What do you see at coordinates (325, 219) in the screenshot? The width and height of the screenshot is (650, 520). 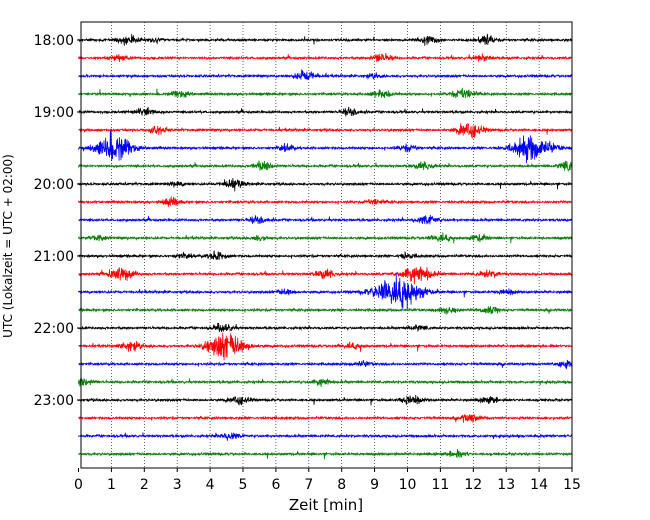 I see `trace-2030` at bounding box center [325, 219].